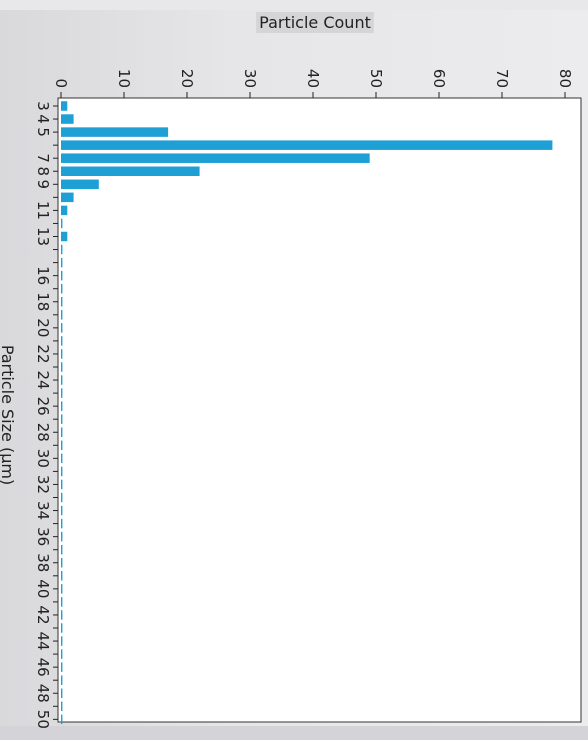 This screenshot has width=588, height=740. Describe the element at coordinates (43, 210) in the screenshot. I see `category-tick-label: 11` at that location.